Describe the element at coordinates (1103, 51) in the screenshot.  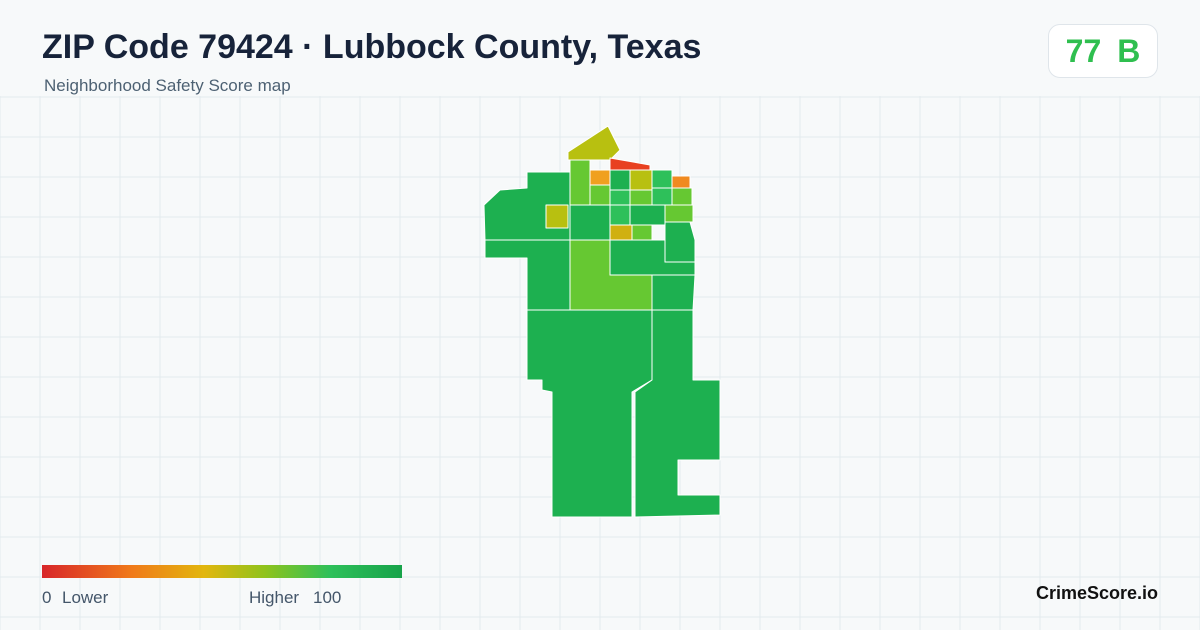
I see `score-badge: 77 B` at that location.